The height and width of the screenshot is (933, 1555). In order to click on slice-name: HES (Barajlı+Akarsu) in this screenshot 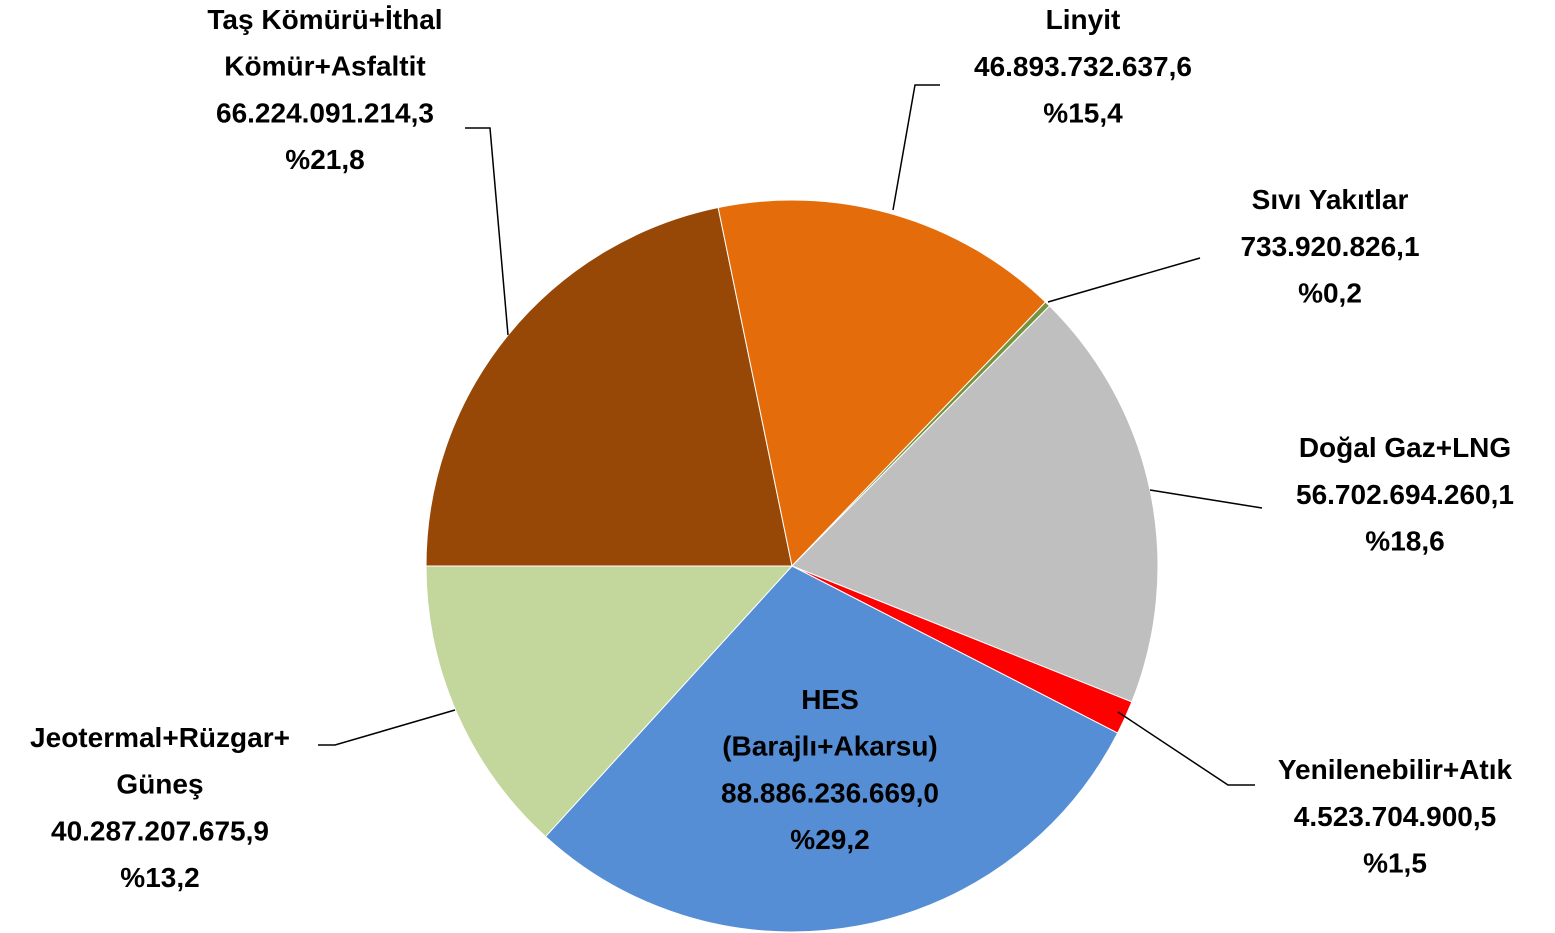, I will do `click(830, 723)`.